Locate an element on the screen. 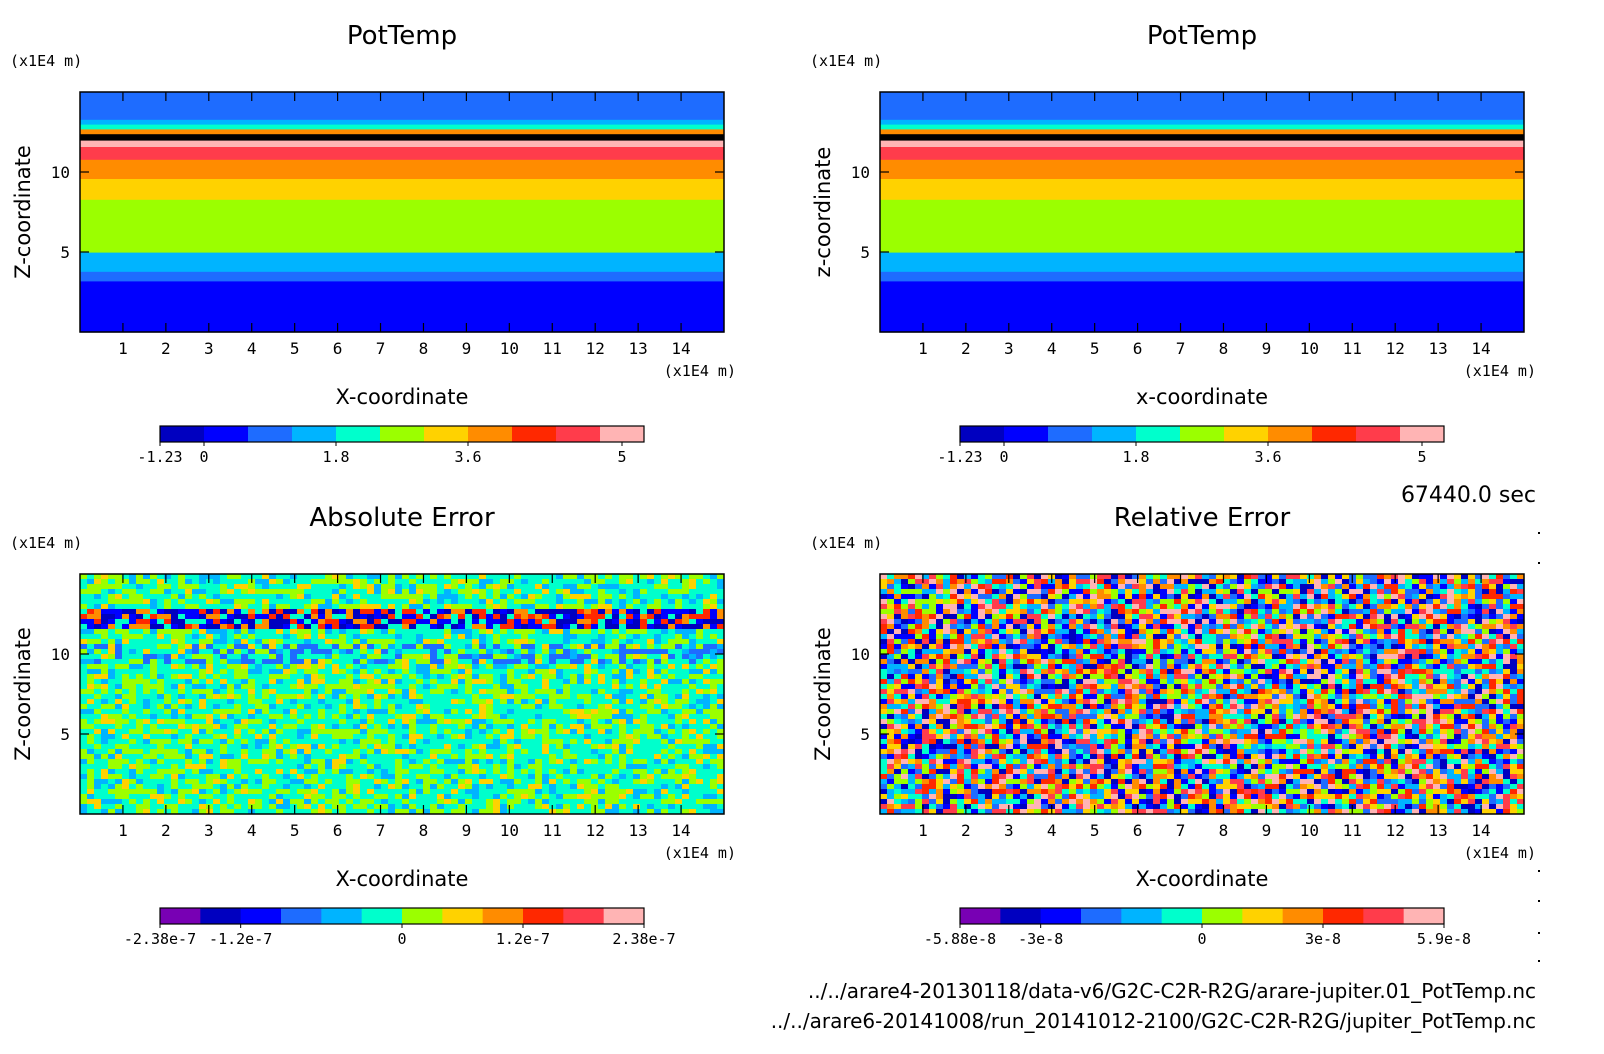 This screenshot has height=1054, width=1604. plot-field is located at coordinates (1202, 694).